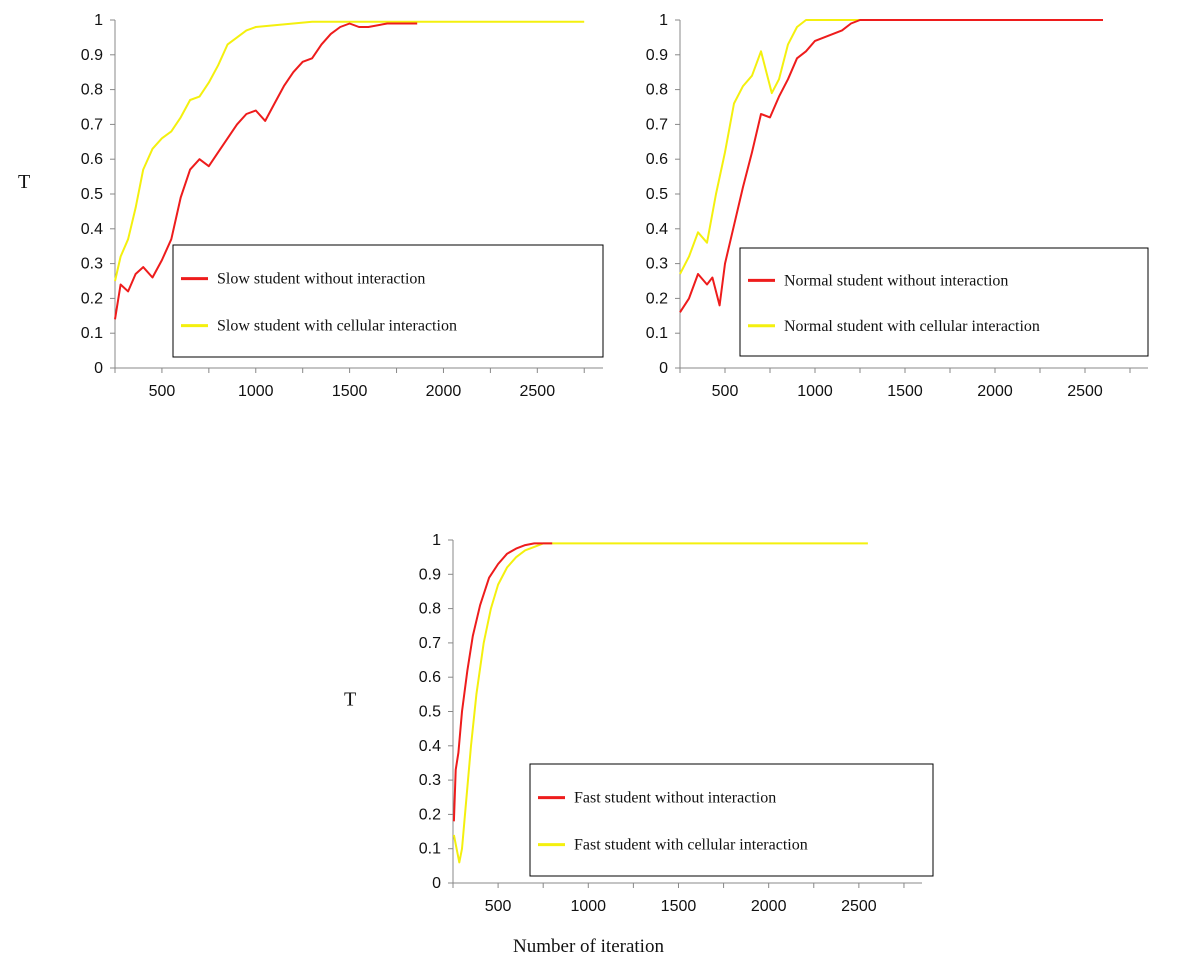  Describe the element at coordinates (691, 845) in the screenshot. I see `legend-label: Fast student with cellular interaction` at that location.